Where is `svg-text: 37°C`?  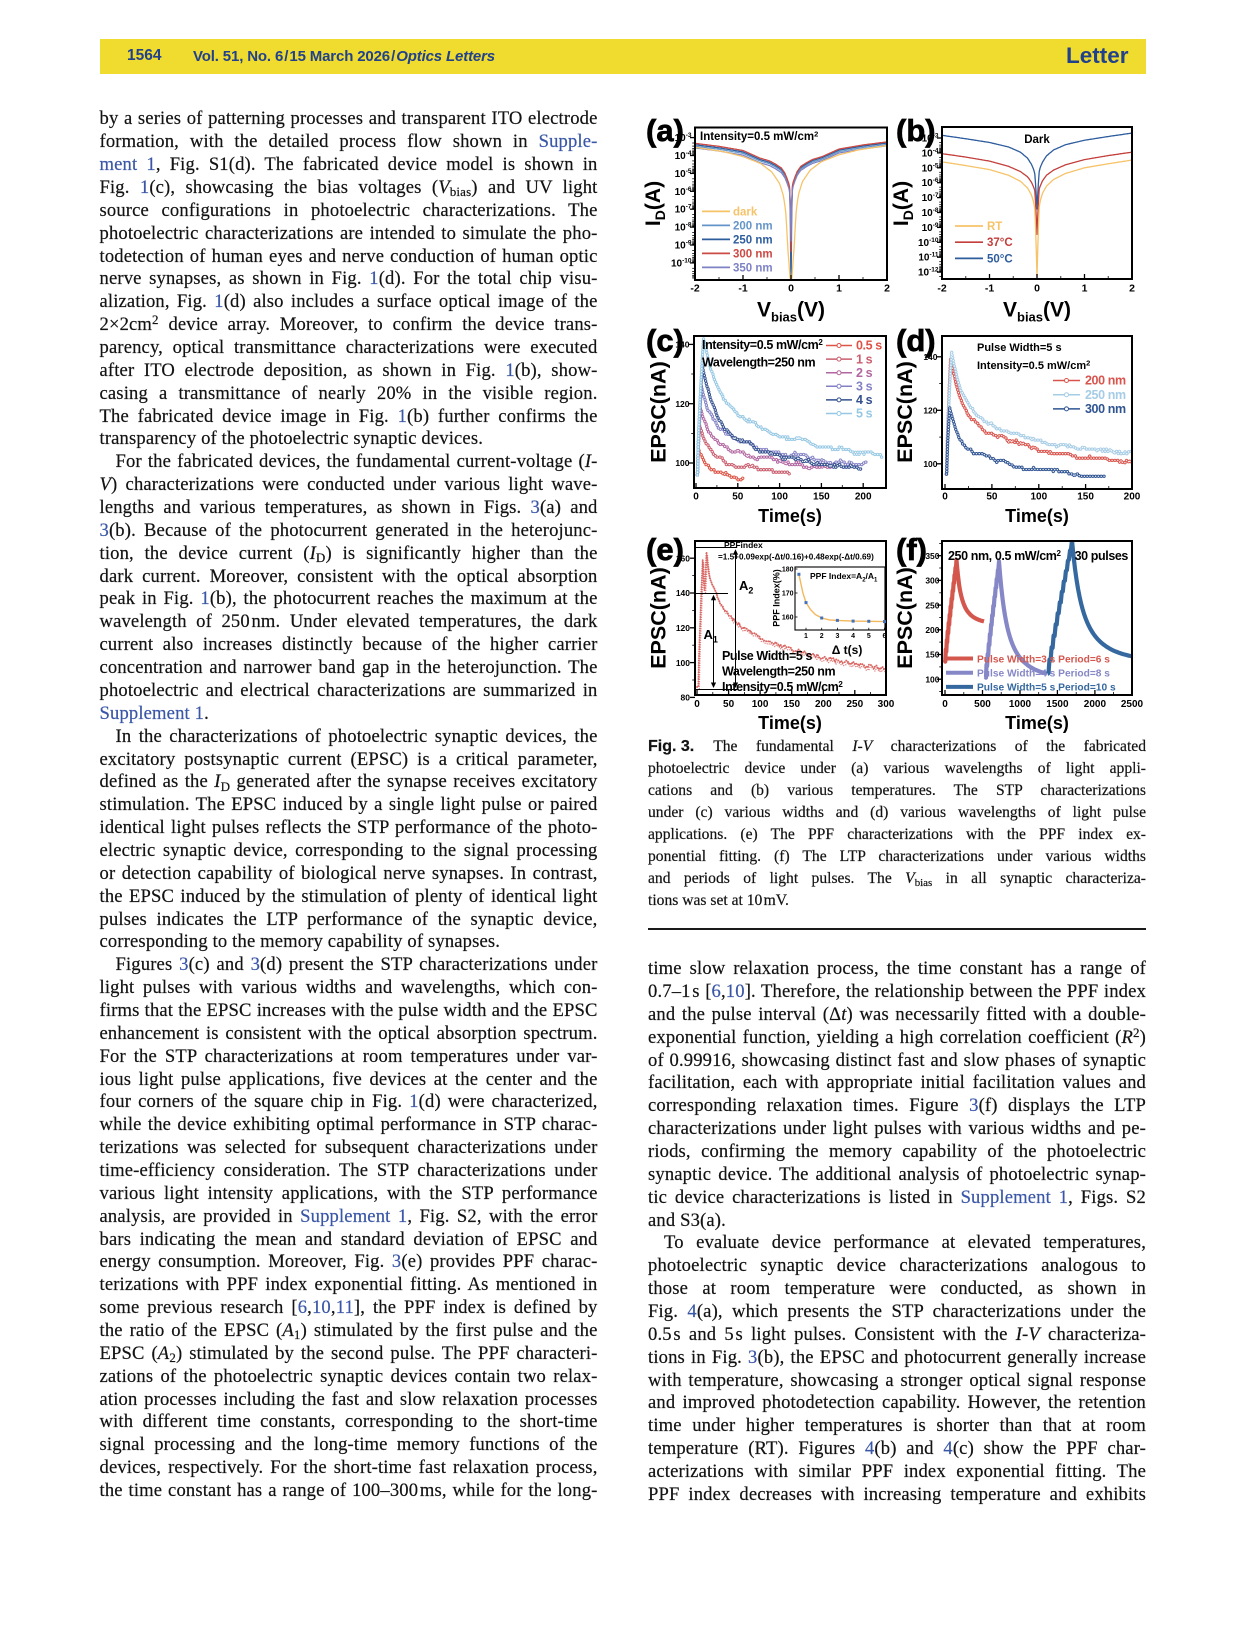
svg-text: 37°C is located at coordinates (1000, 243).